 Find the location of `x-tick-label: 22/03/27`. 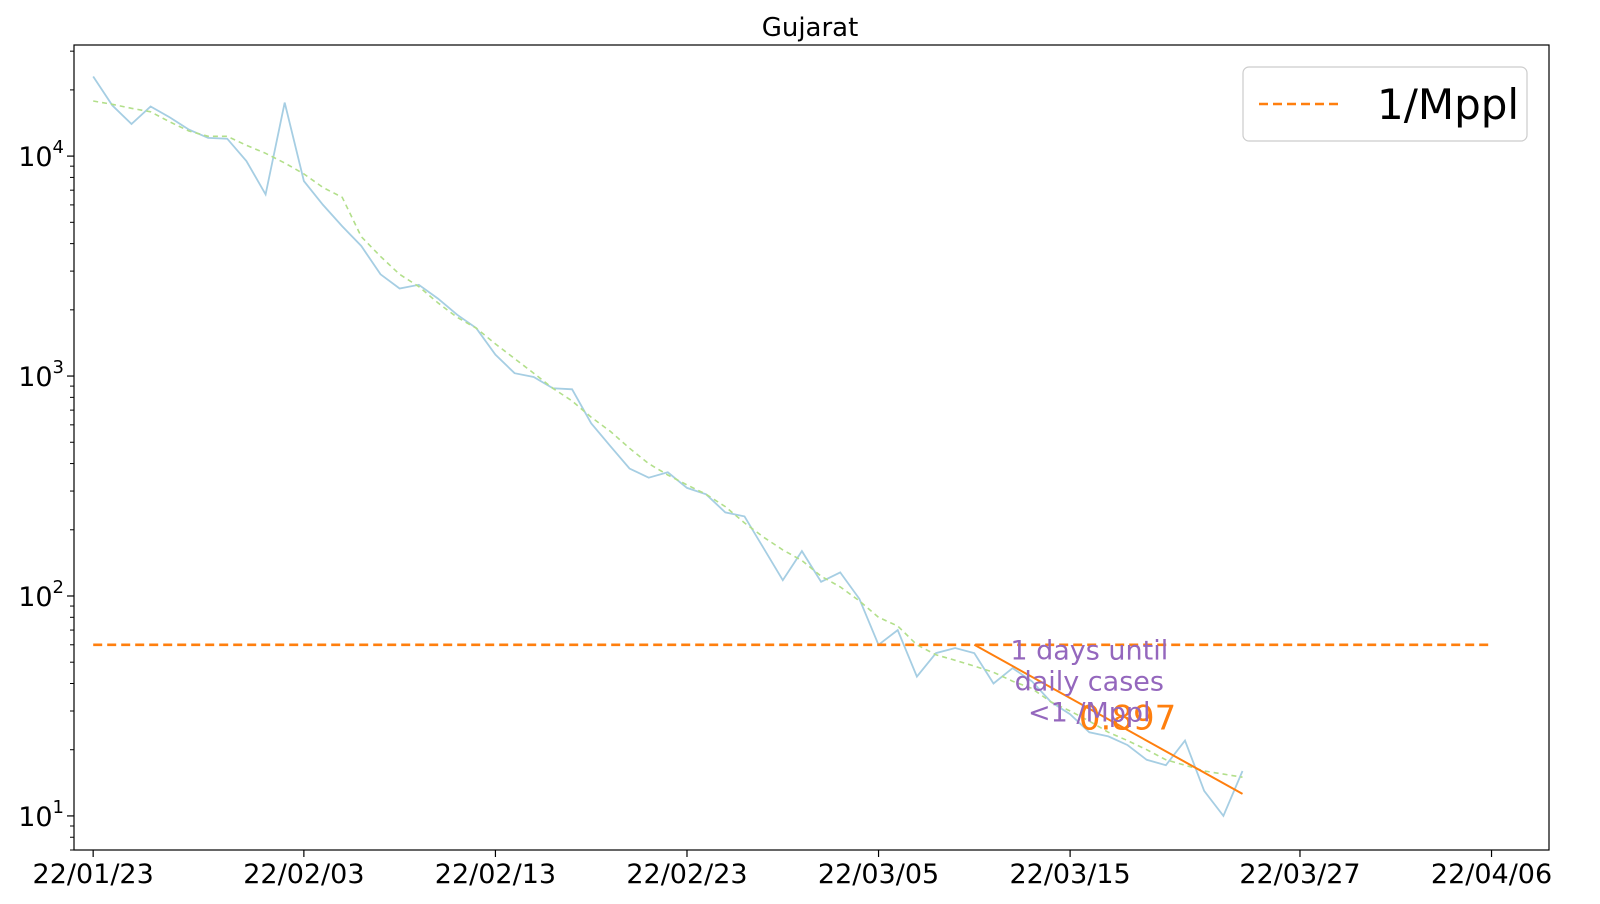

x-tick-label: 22/03/27 is located at coordinates (1299, 874).